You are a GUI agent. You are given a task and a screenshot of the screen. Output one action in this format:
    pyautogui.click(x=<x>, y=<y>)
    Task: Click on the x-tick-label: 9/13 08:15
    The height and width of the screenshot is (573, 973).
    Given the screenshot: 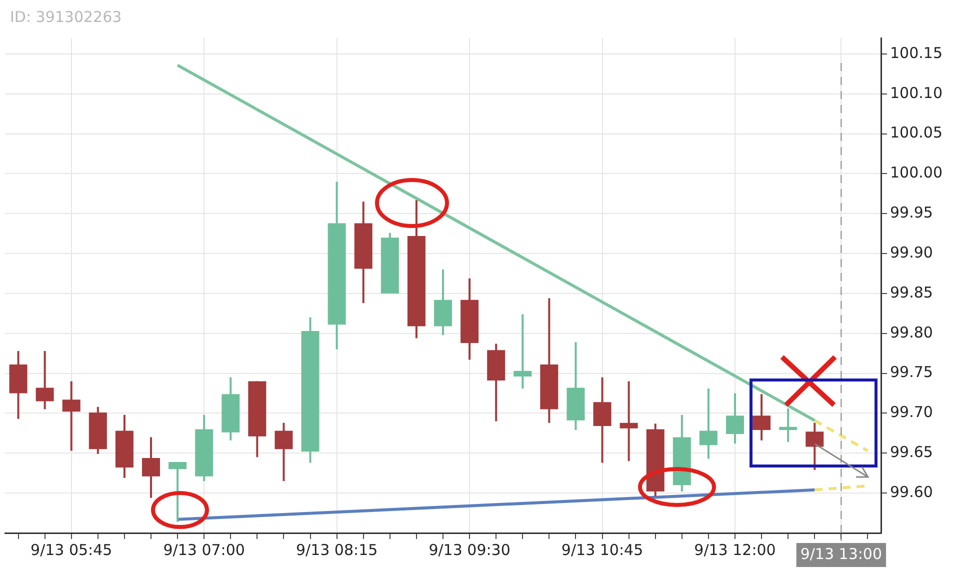 What is the action you would take?
    pyautogui.click(x=337, y=549)
    